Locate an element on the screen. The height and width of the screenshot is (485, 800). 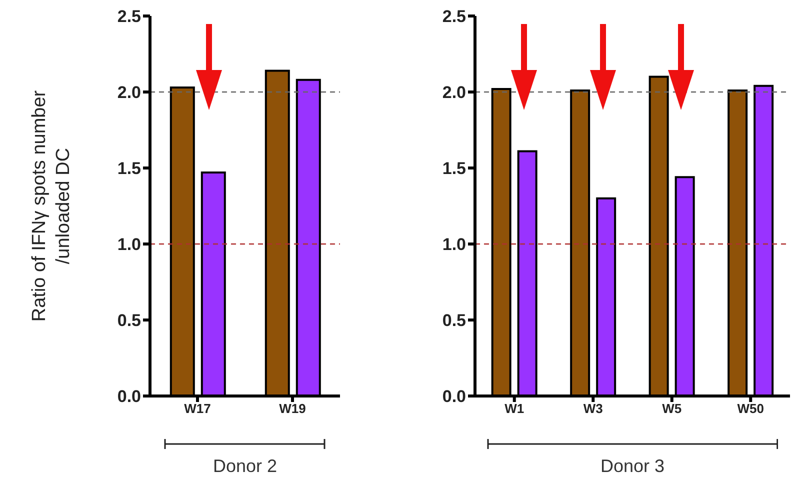
text: Donor 3 is located at coordinates (632, 466).